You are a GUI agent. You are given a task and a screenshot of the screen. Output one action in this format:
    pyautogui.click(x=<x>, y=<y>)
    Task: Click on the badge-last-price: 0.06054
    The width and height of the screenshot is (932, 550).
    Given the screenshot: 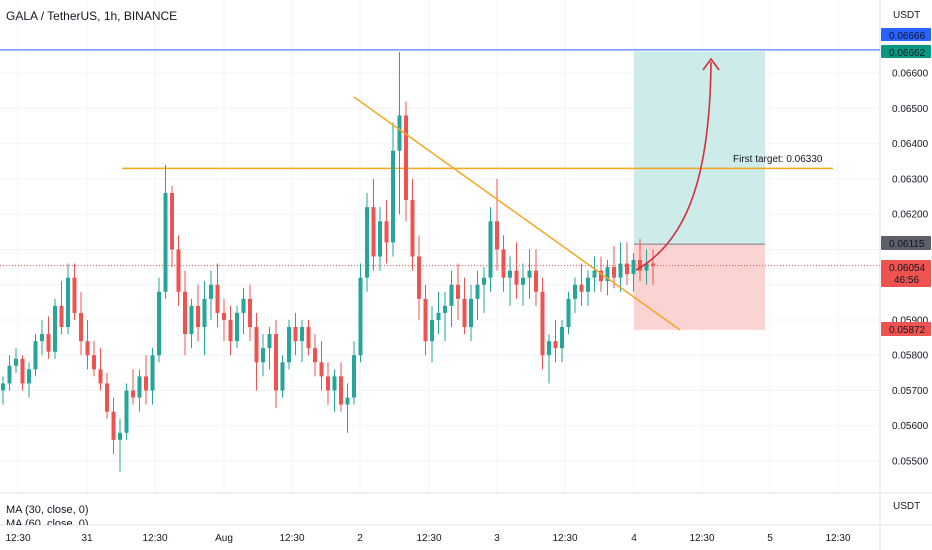 What is the action you would take?
    pyautogui.click(x=907, y=268)
    